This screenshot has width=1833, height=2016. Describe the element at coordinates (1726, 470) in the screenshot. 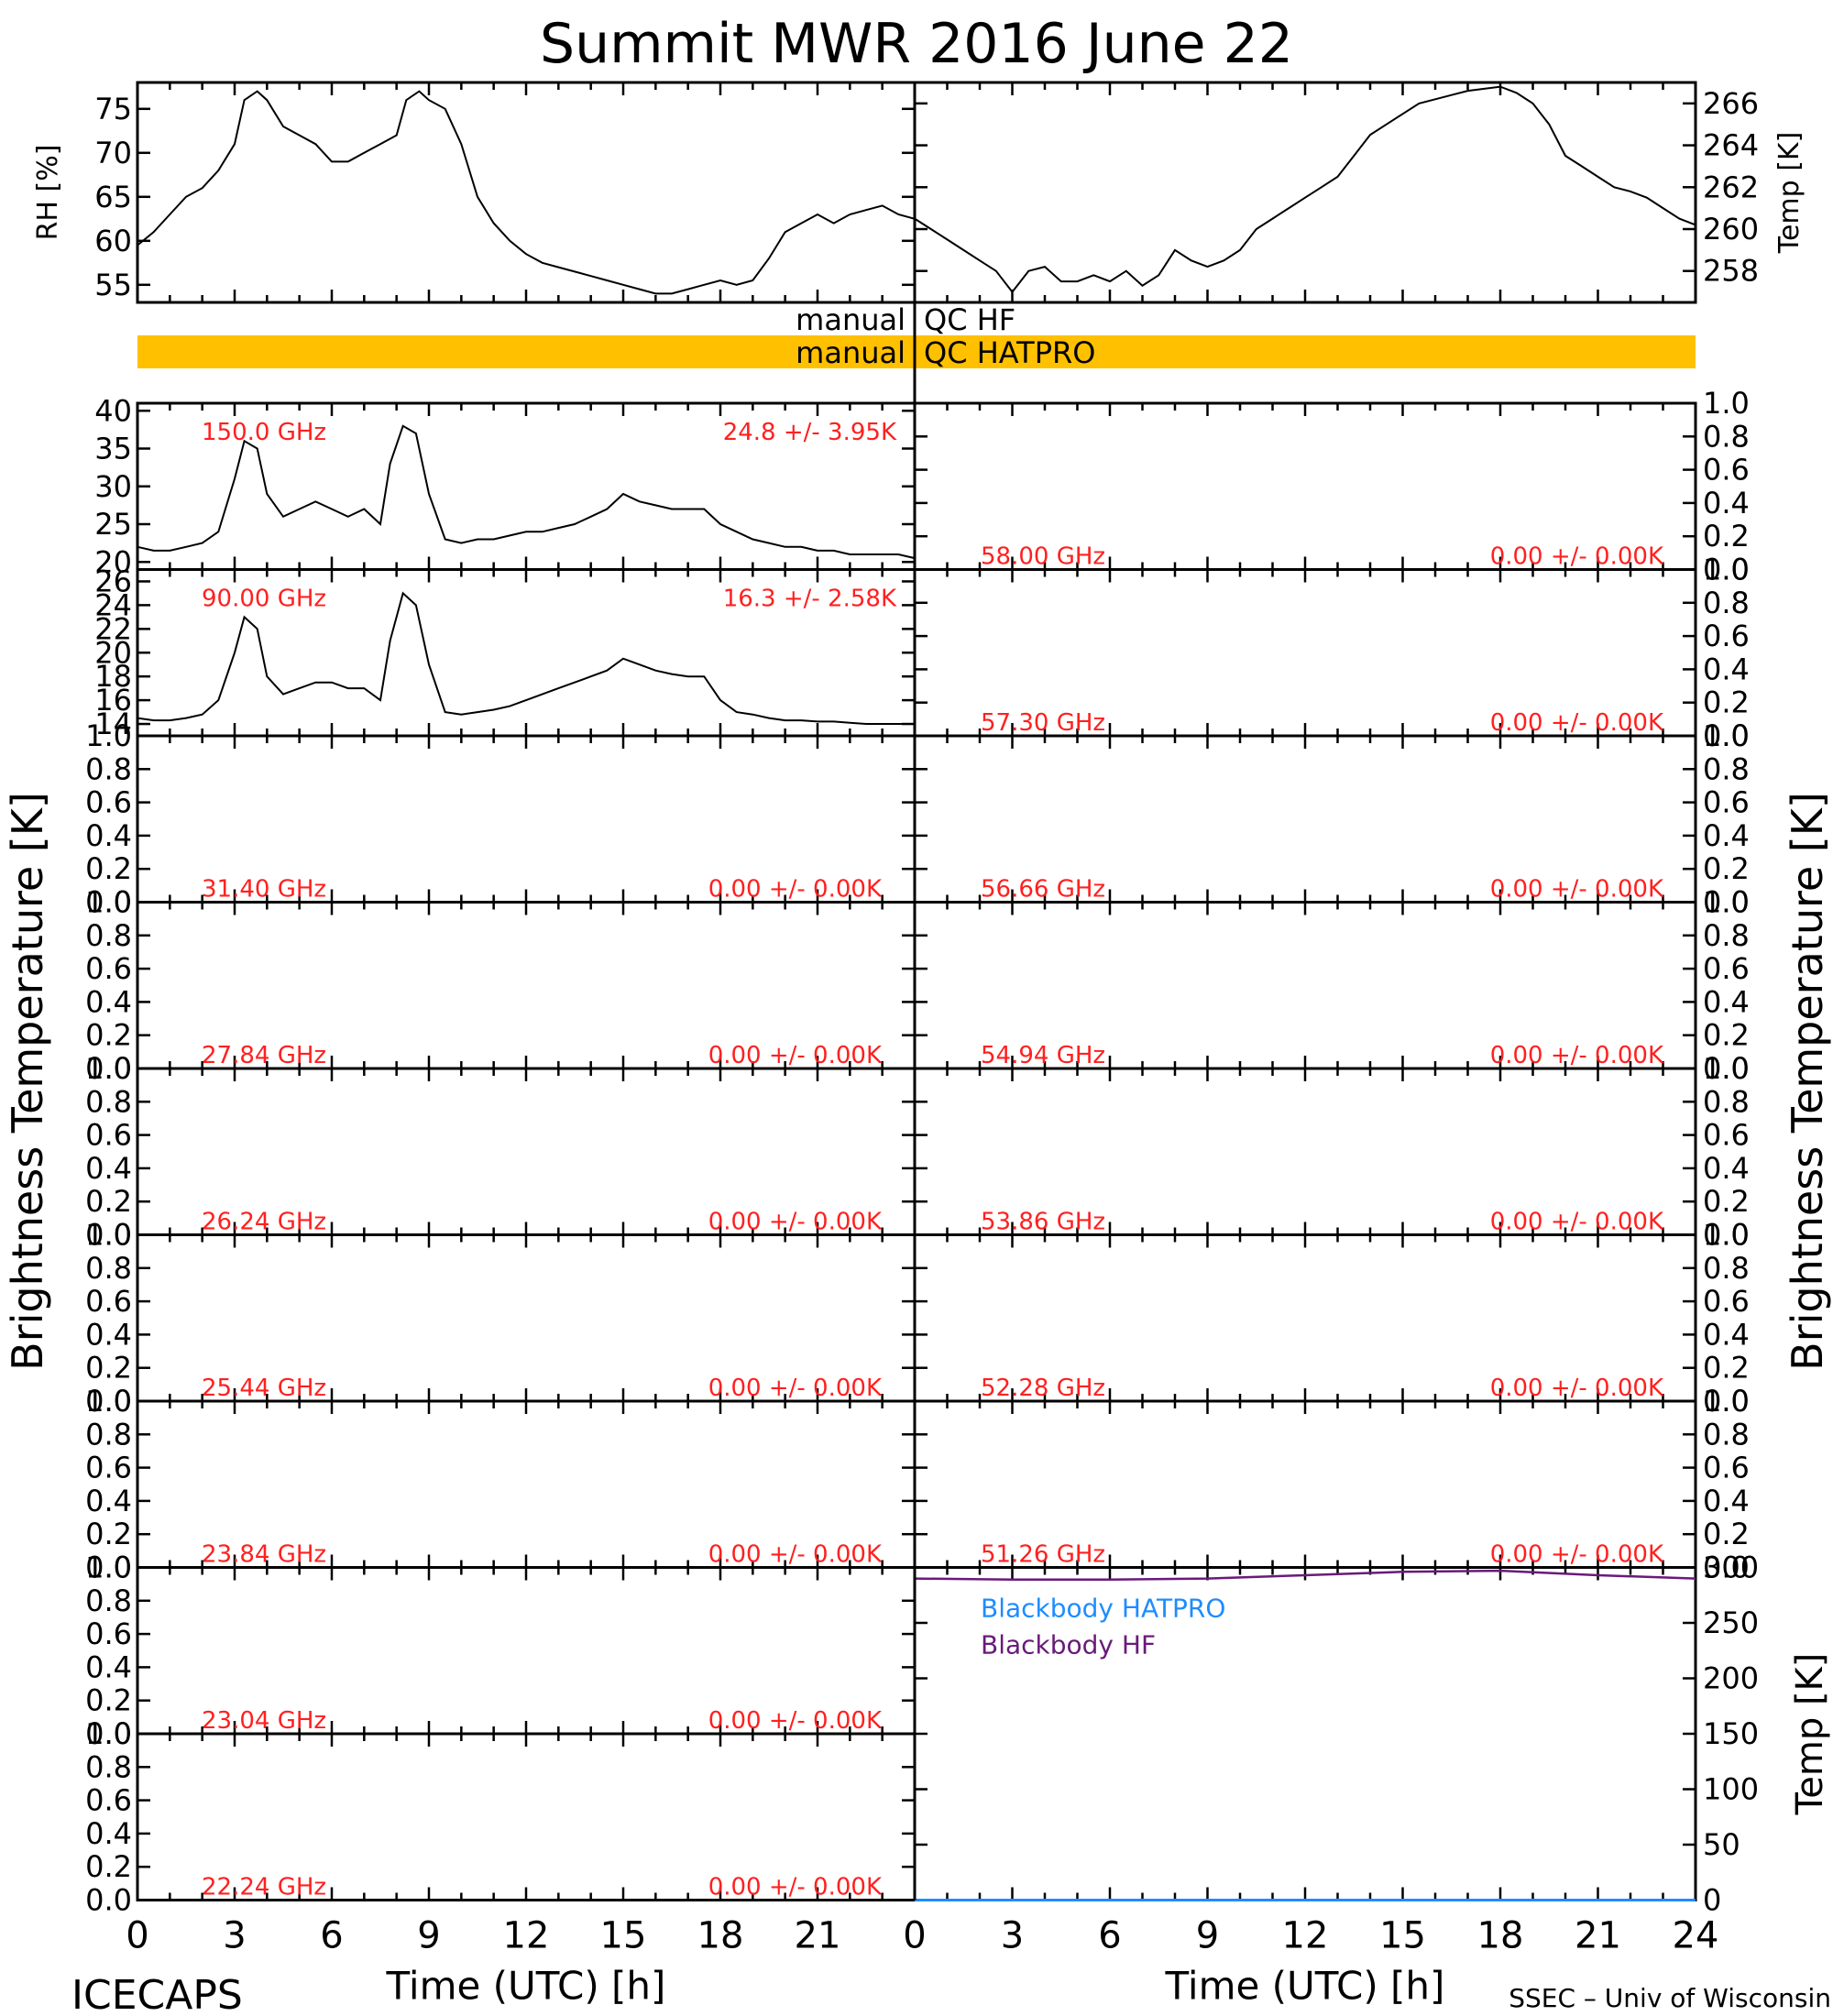

I see `bt5800-ytick-label: 0.6` at that location.